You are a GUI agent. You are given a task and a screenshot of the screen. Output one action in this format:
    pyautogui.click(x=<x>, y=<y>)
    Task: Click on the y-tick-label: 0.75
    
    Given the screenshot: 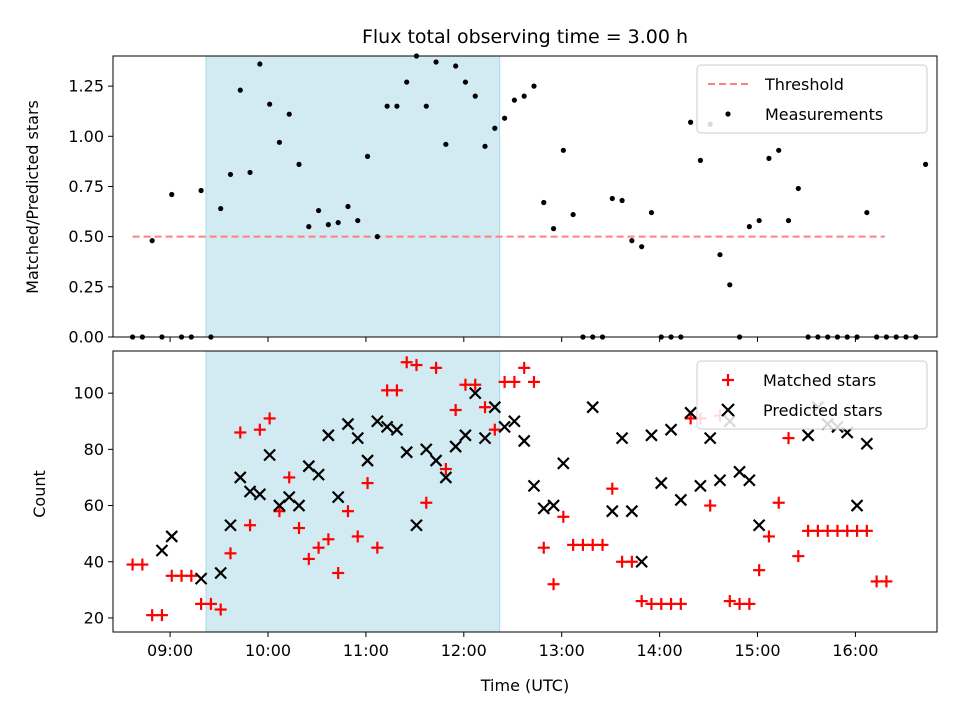 What is the action you would take?
    pyautogui.click(x=86, y=186)
    